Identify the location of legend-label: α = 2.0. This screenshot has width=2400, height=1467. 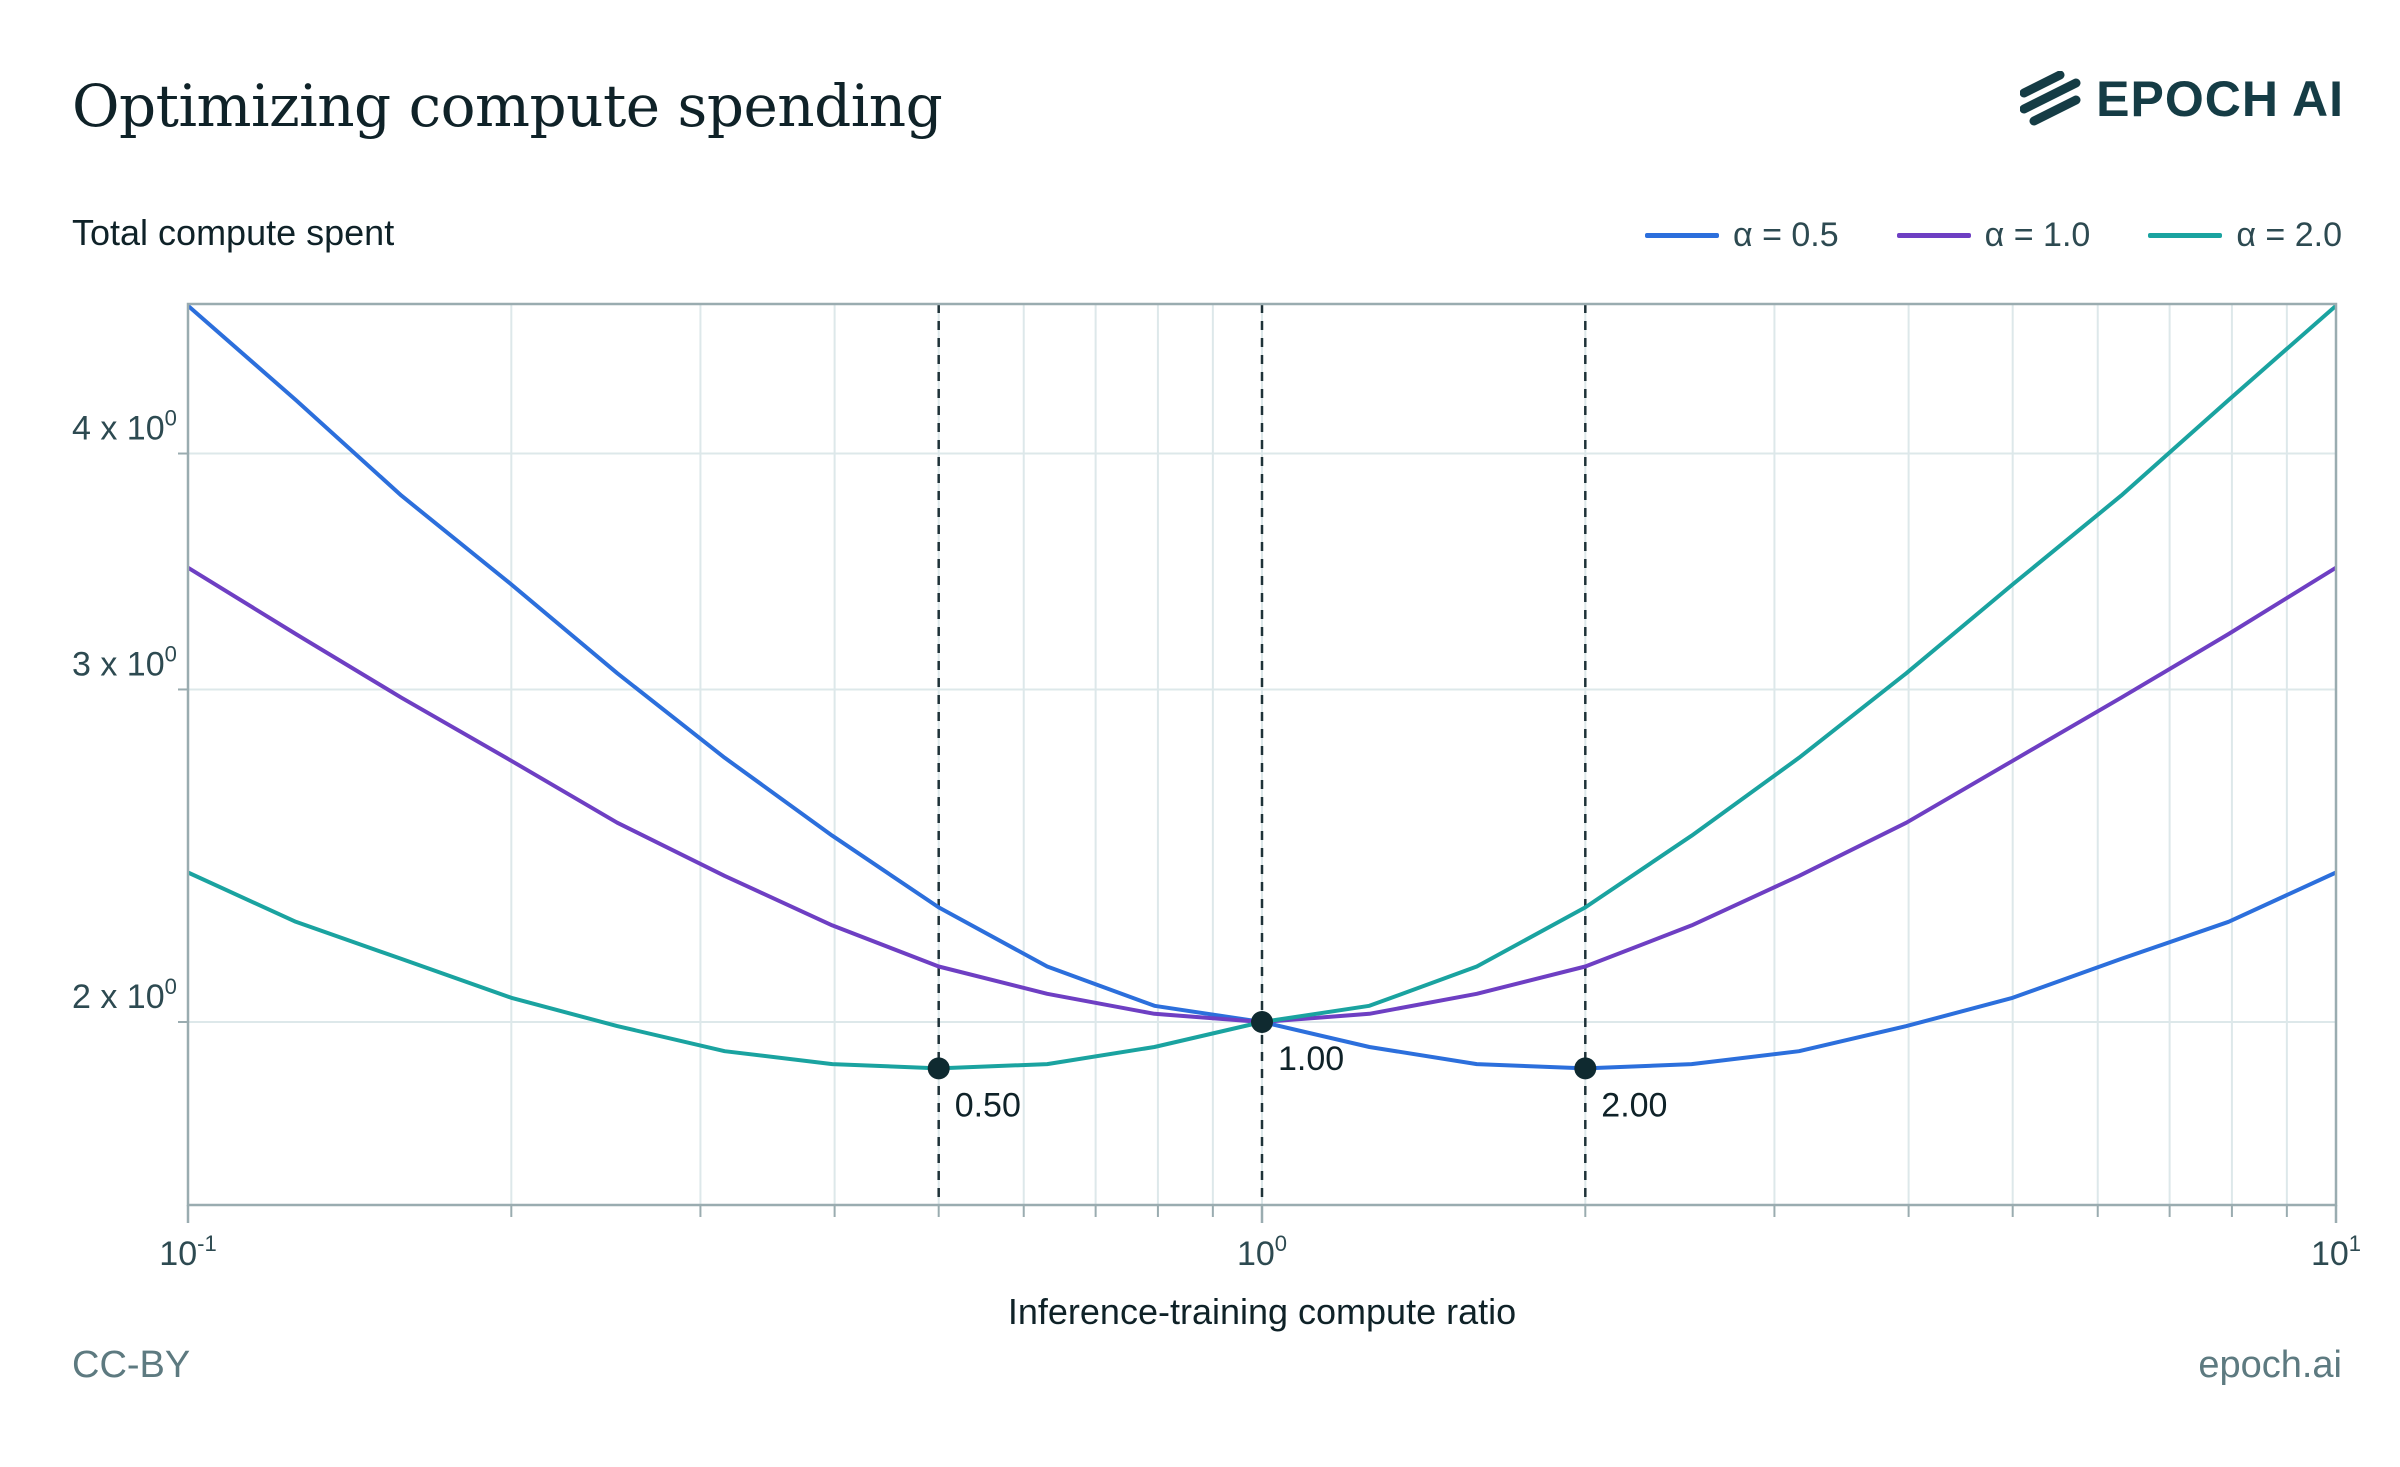
(2289, 235).